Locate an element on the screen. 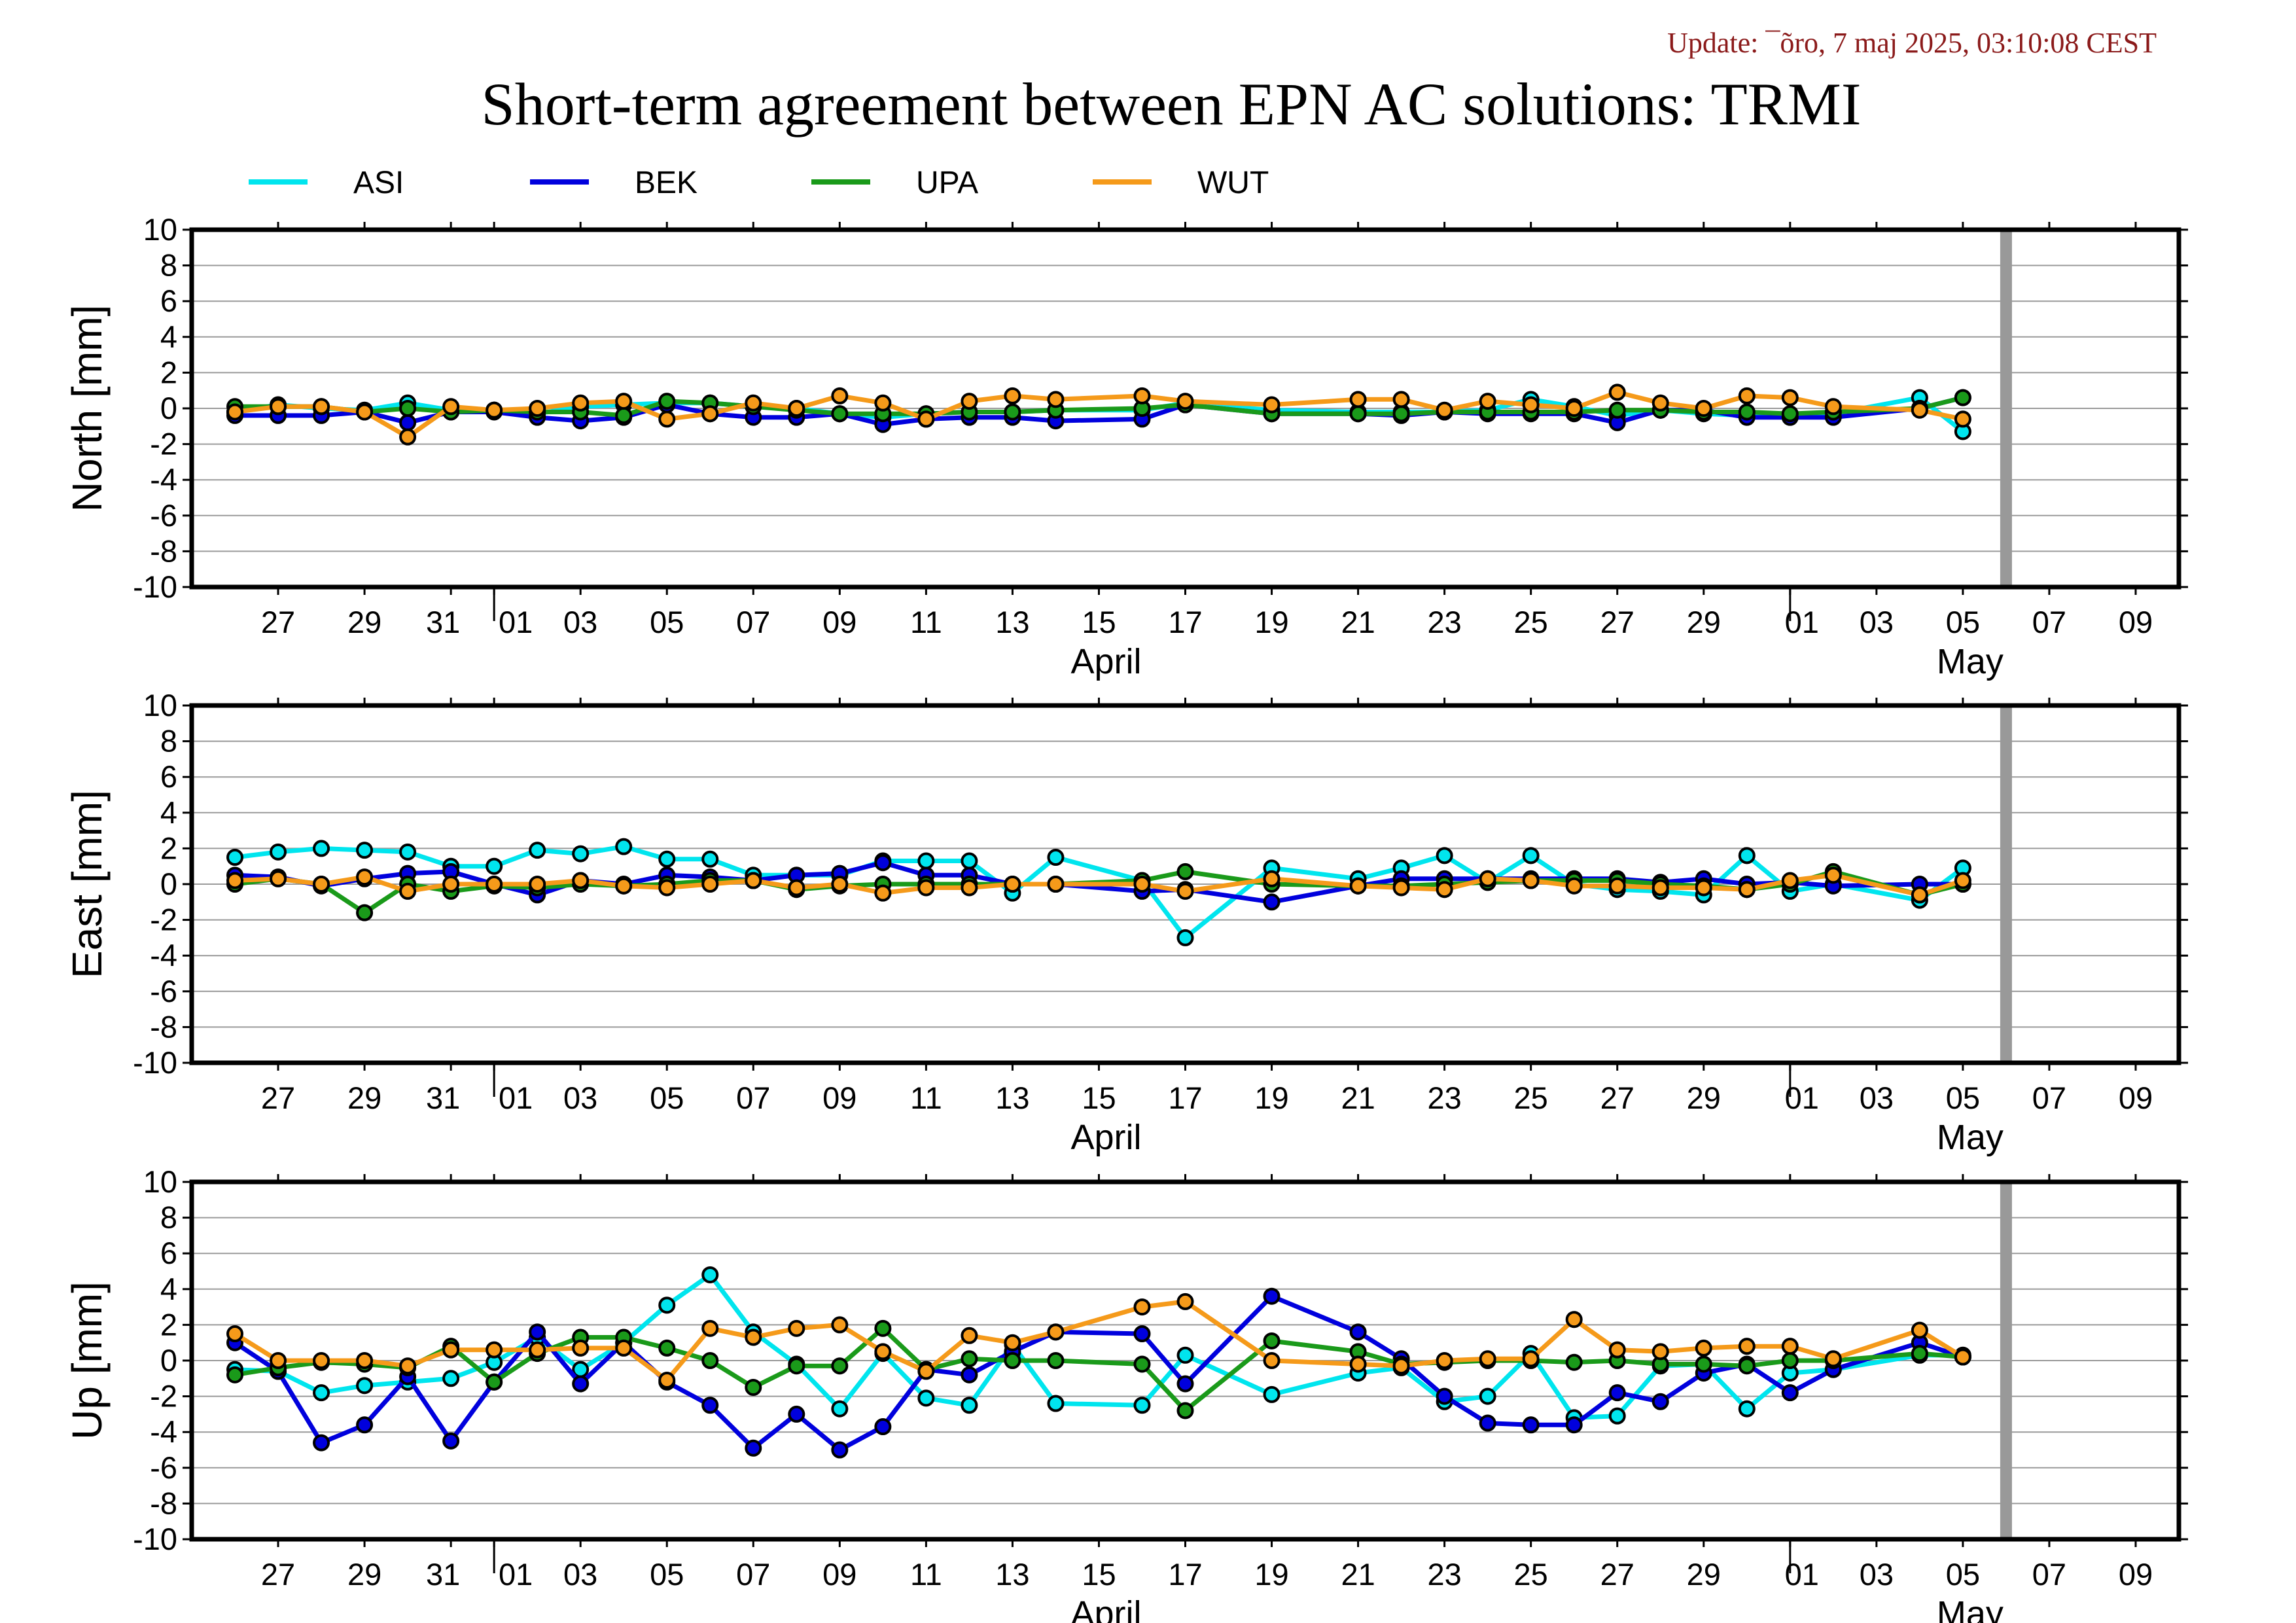 The width and height of the screenshot is (2296, 1623). x-tick-label: 15 is located at coordinates (1099, 622).